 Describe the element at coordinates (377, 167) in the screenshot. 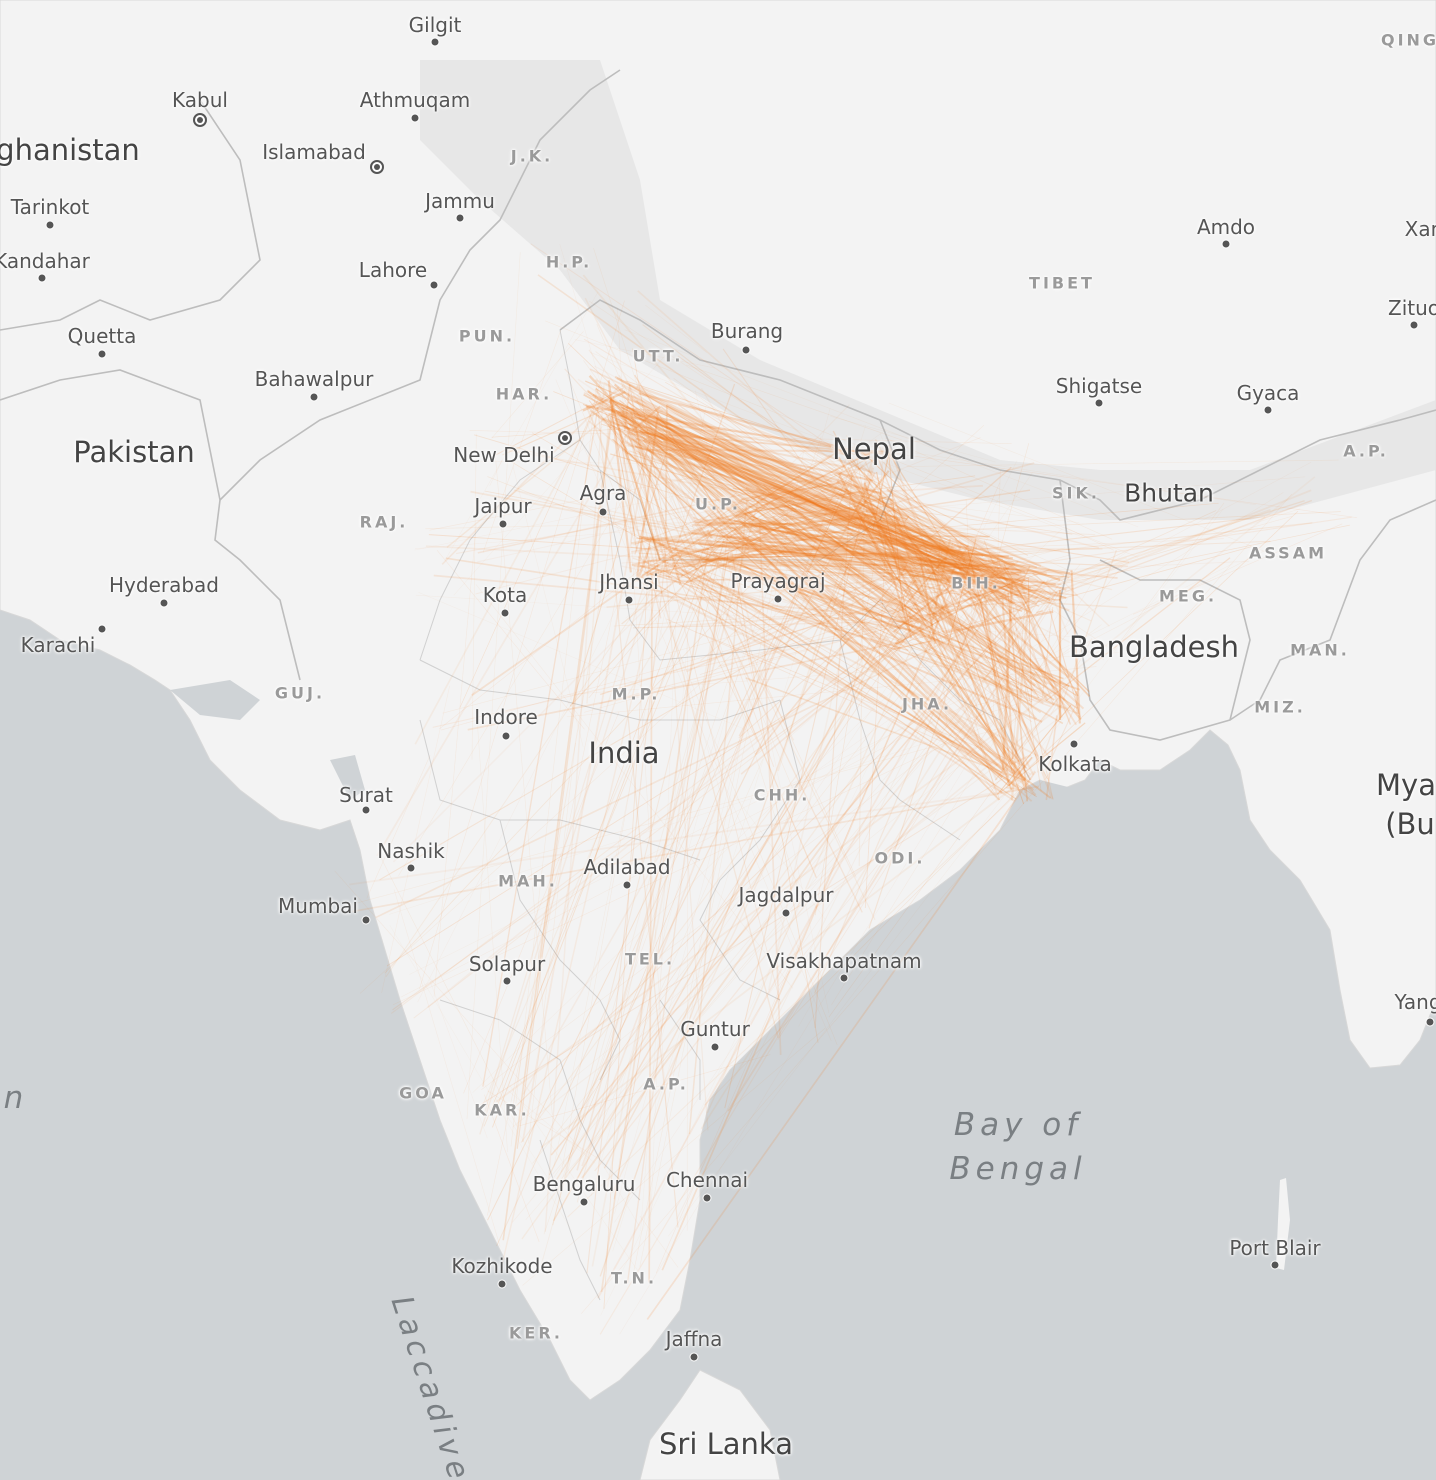

I see `city-marker-islamabad` at that location.